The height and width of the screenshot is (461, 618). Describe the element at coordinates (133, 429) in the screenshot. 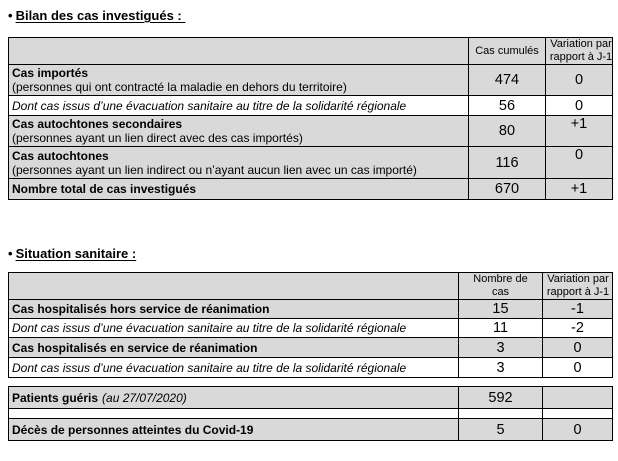

I see `row-title: Décès de personnes atteintes du Covid-19` at that location.